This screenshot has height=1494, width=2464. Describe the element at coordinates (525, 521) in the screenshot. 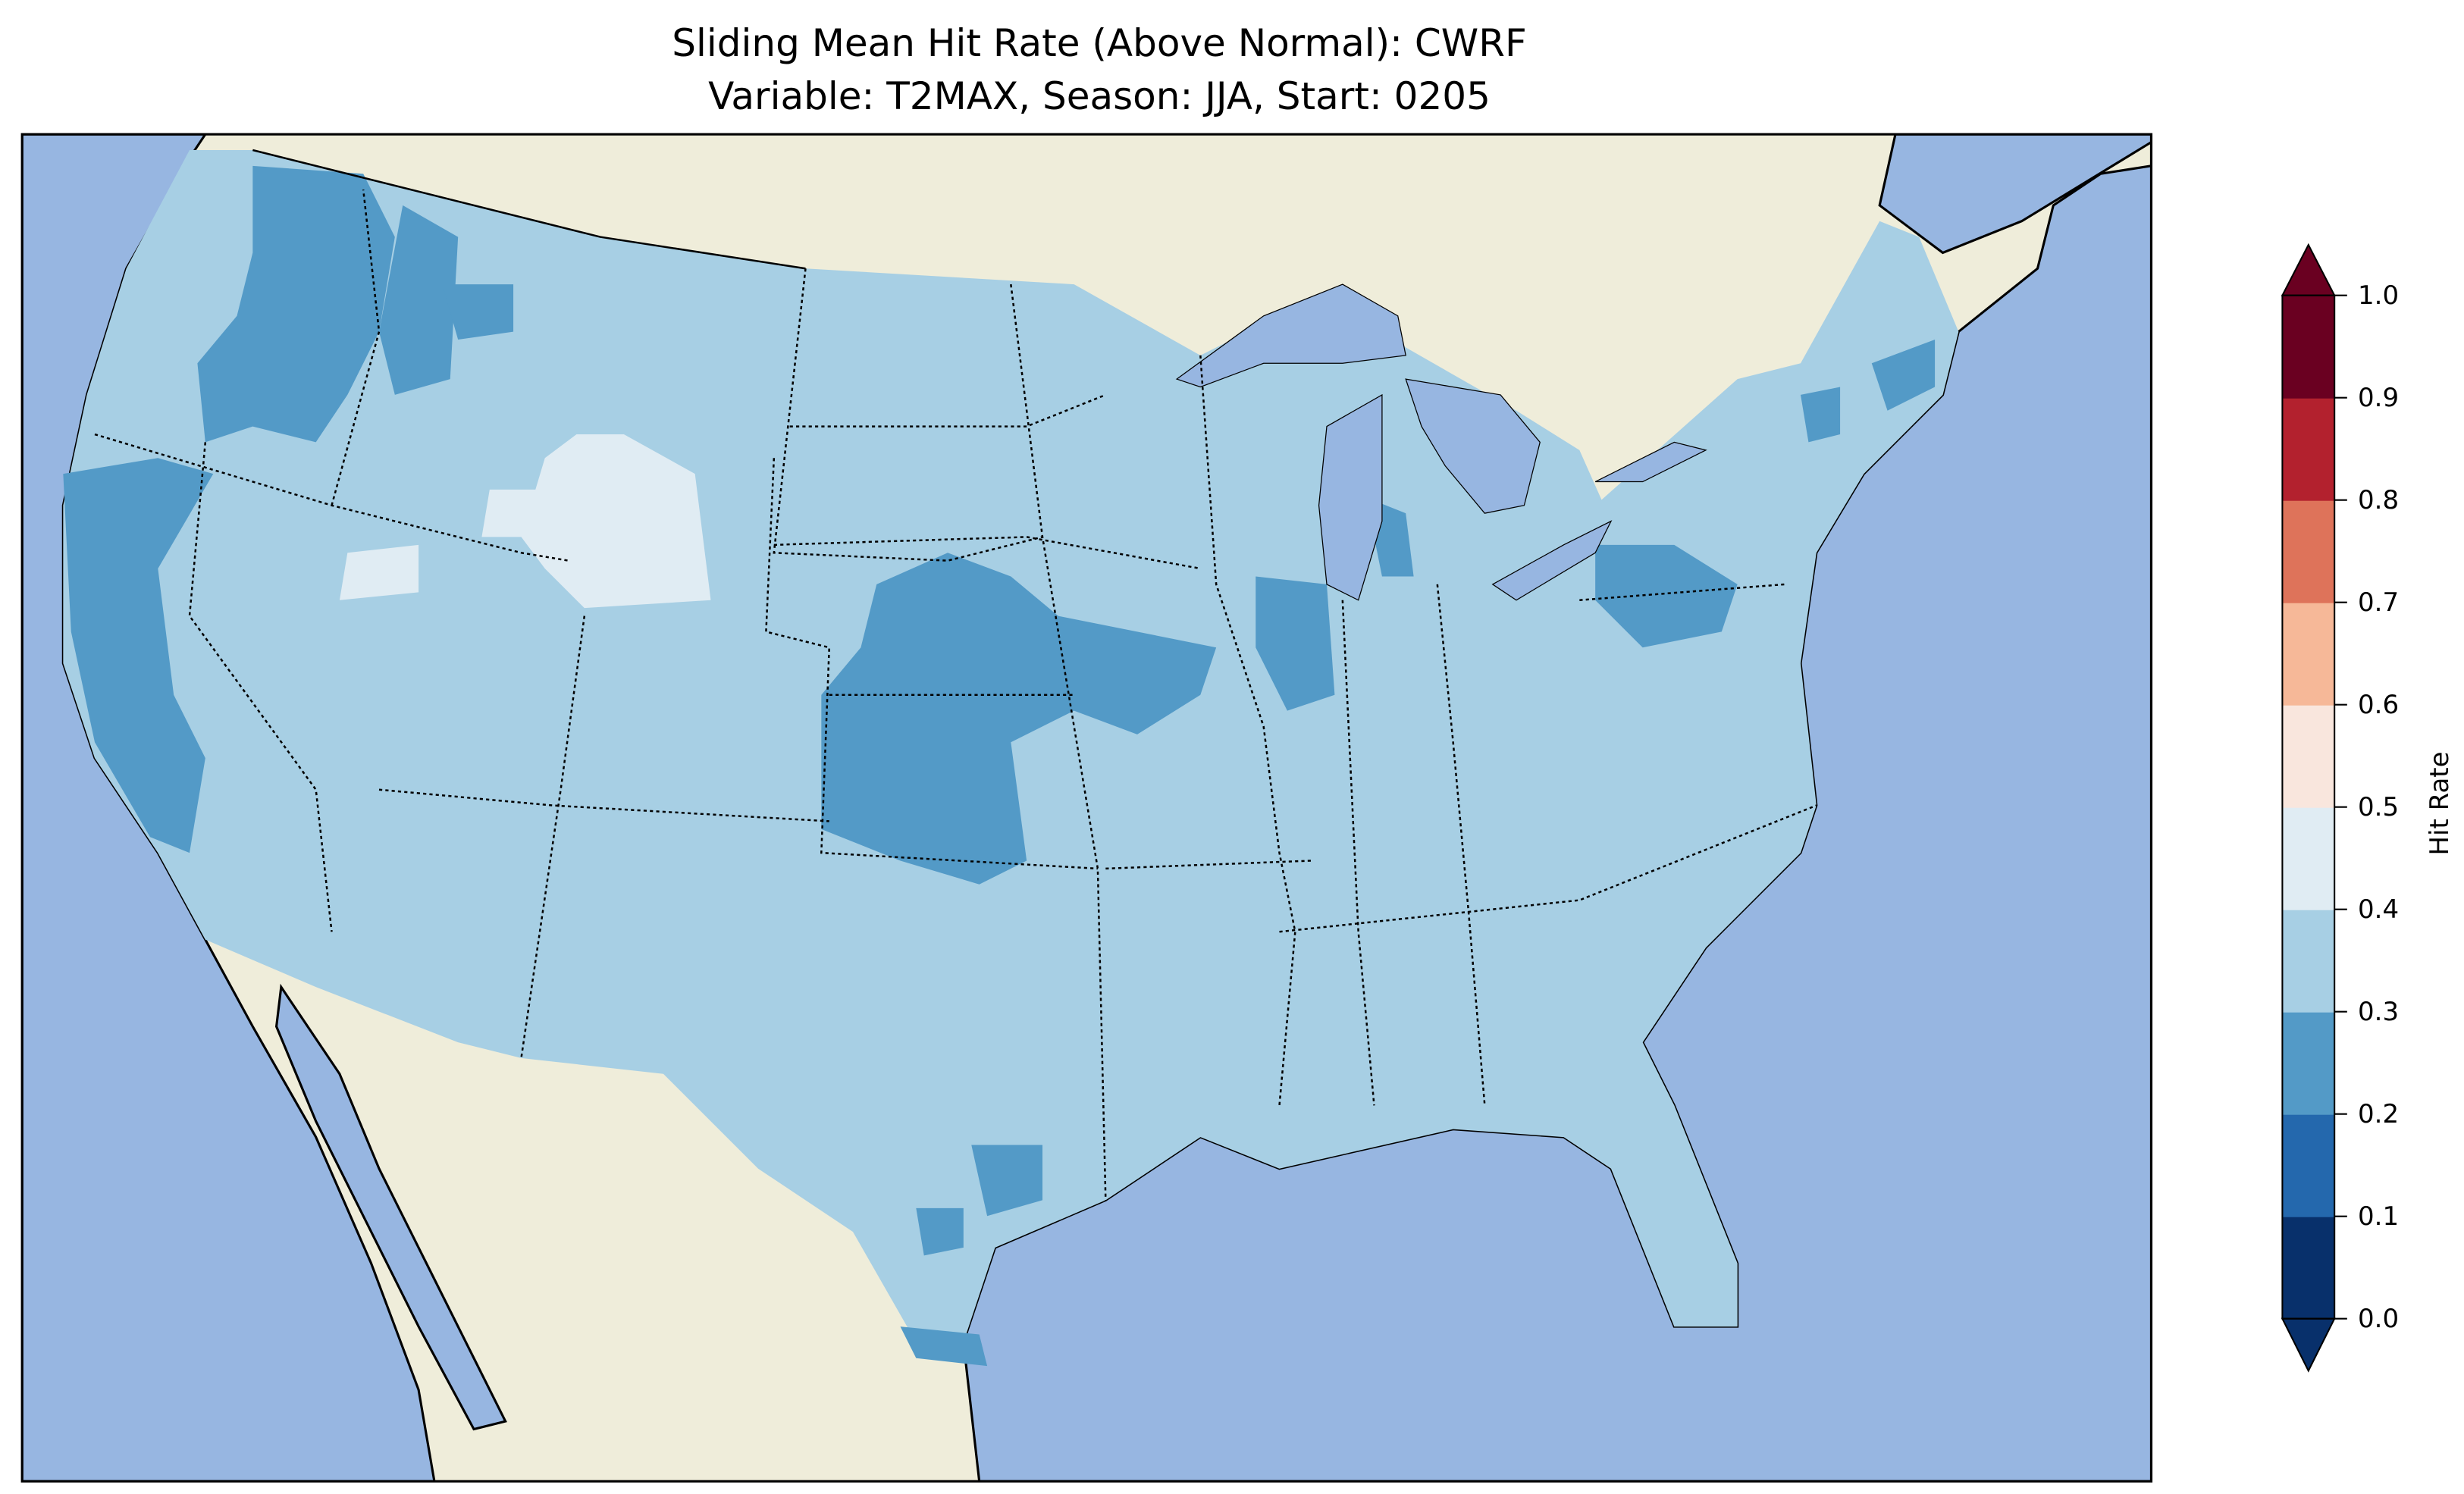

I see `regions-0.4-0.5` at that location.